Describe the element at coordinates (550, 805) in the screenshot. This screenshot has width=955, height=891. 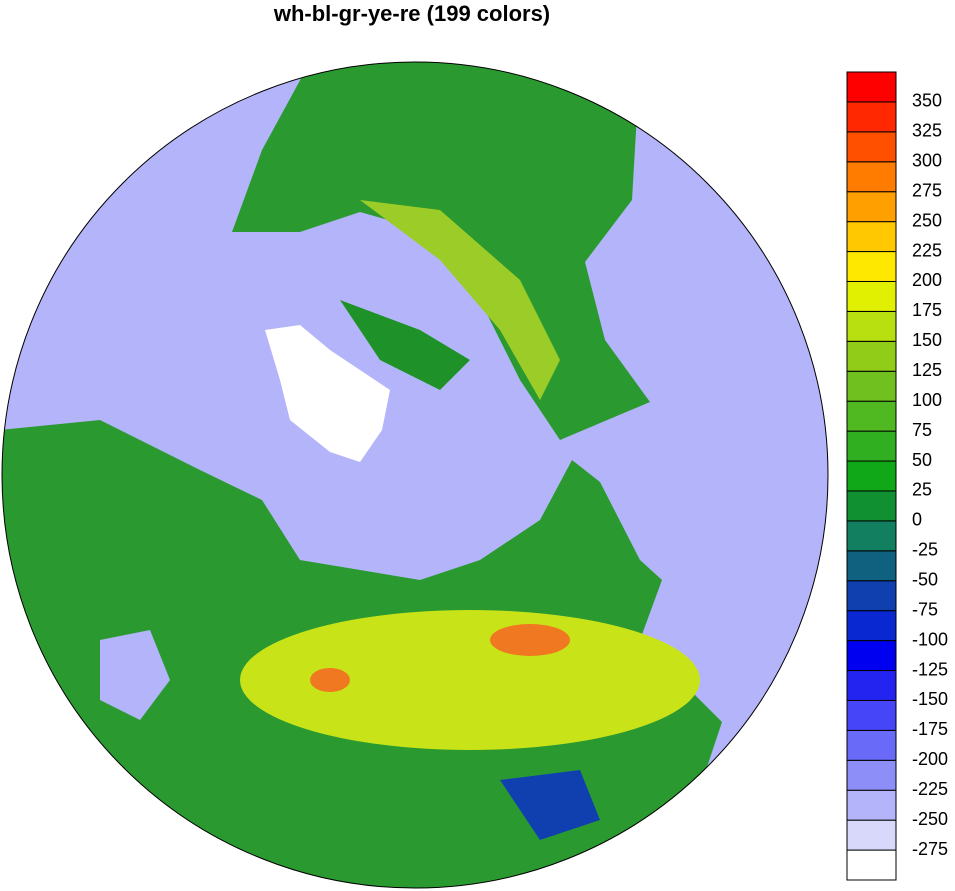
I see `lowland` at that location.